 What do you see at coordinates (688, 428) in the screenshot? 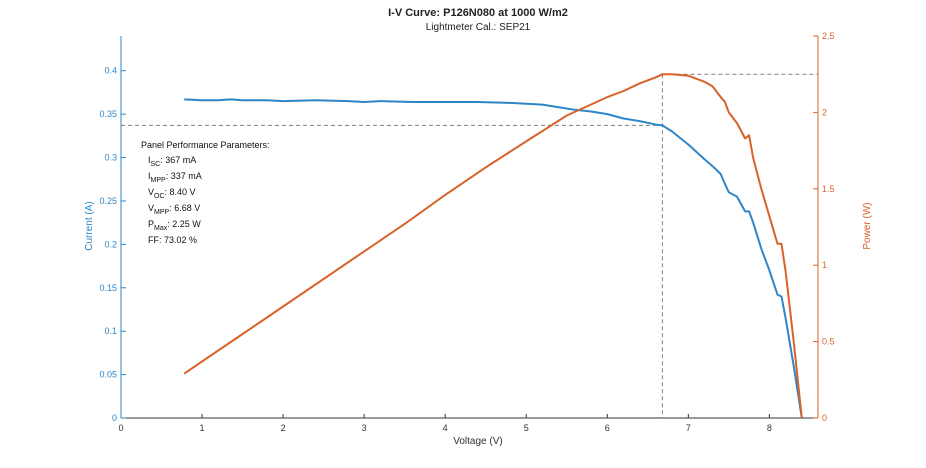
I see `x-tick-label: 7` at bounding box center [688, 428].